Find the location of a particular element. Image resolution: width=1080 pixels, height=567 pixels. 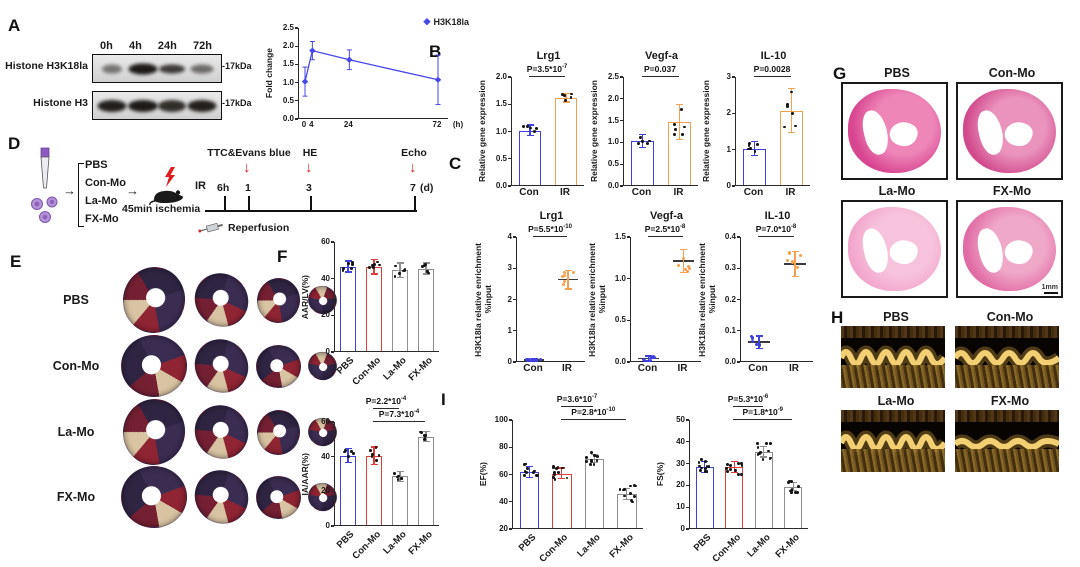

panel-letter-g: G is located at coordinates (840, 73).